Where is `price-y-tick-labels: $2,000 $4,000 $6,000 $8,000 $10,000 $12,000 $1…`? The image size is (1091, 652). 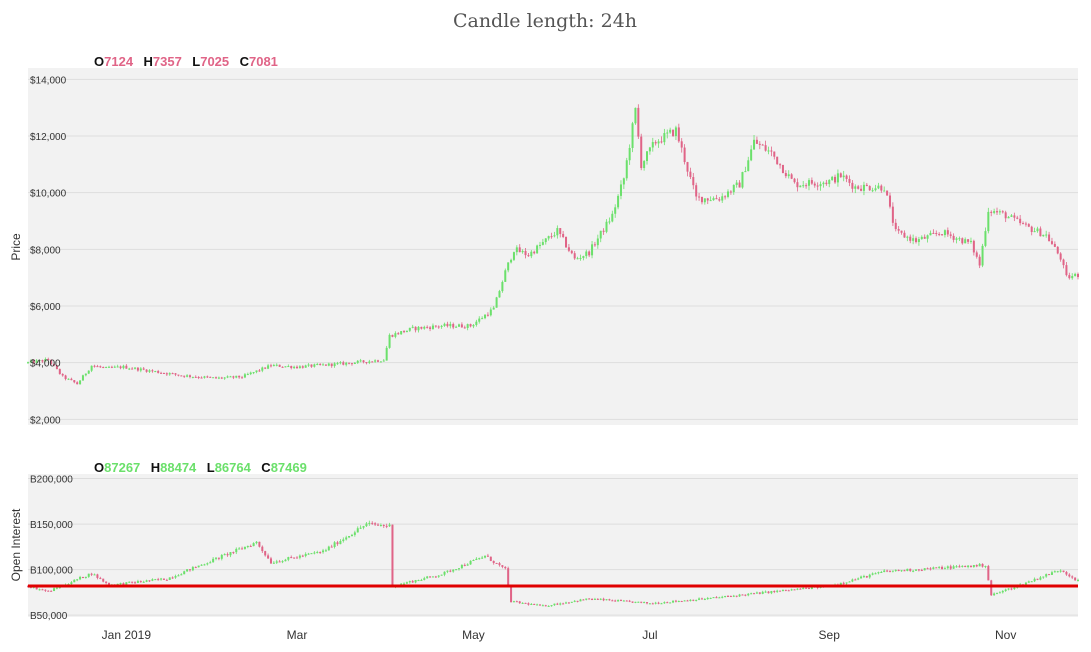
price-y-tick-labels: $2,000 $4,000 $6,000 $8,000 $10,000 $12,000 $1… is located at coordinates (48, 250).